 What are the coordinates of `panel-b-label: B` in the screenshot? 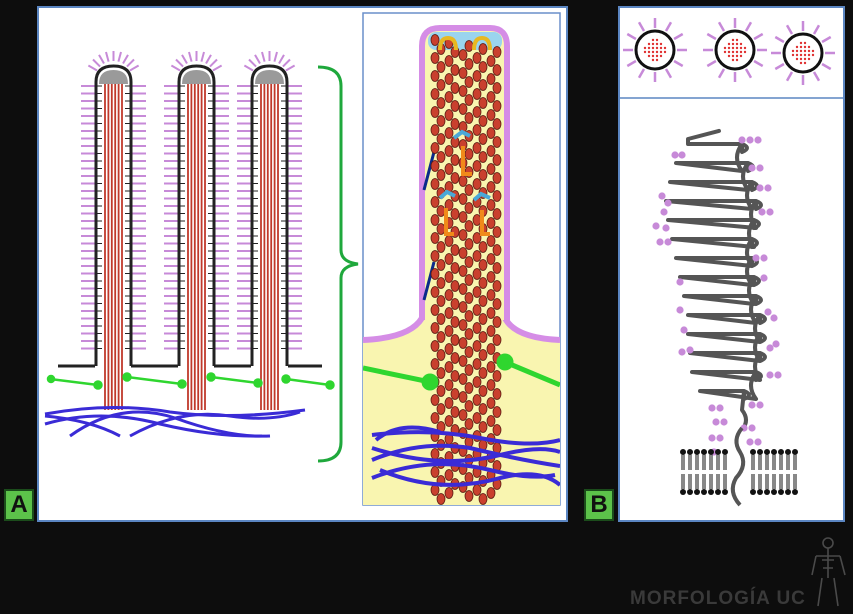 It's located at (599, 505).